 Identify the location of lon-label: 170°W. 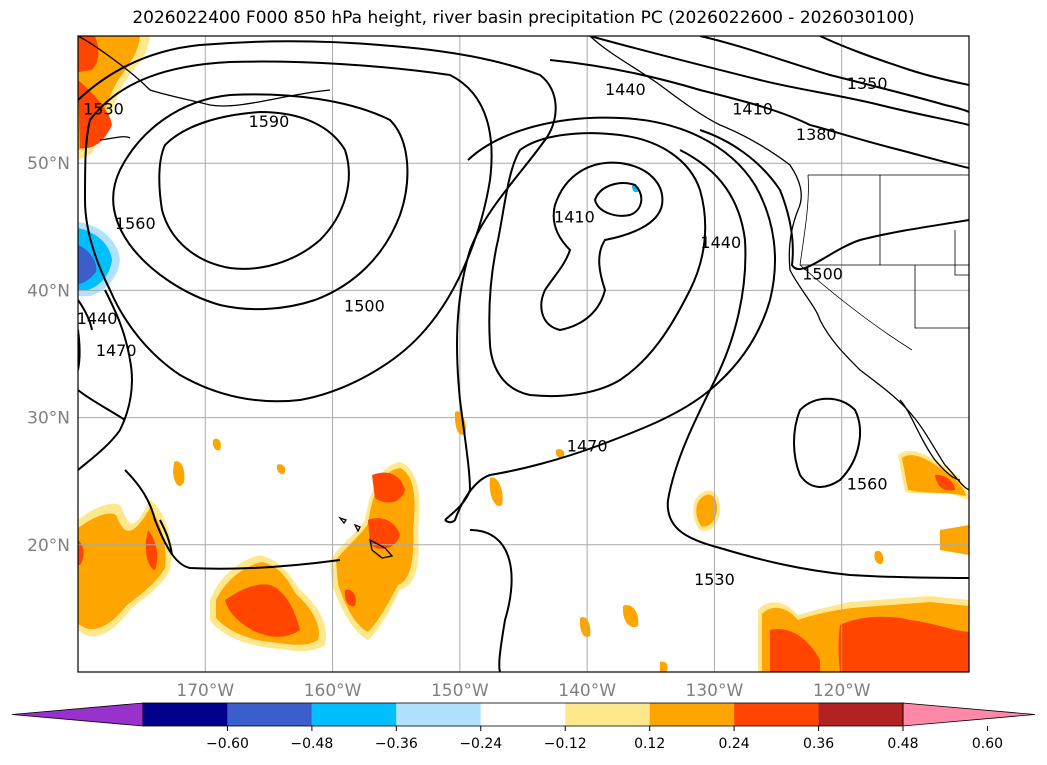
(205, 691).